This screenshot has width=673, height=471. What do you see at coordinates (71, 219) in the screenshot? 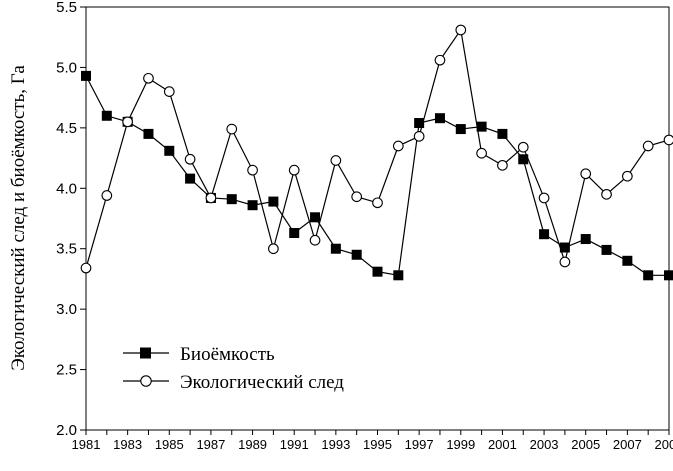
I see `y-axis: 2.0 2.5 3.0 3.5 4.0 4.5 5.0 5.5` at bounding box center [71, 219].